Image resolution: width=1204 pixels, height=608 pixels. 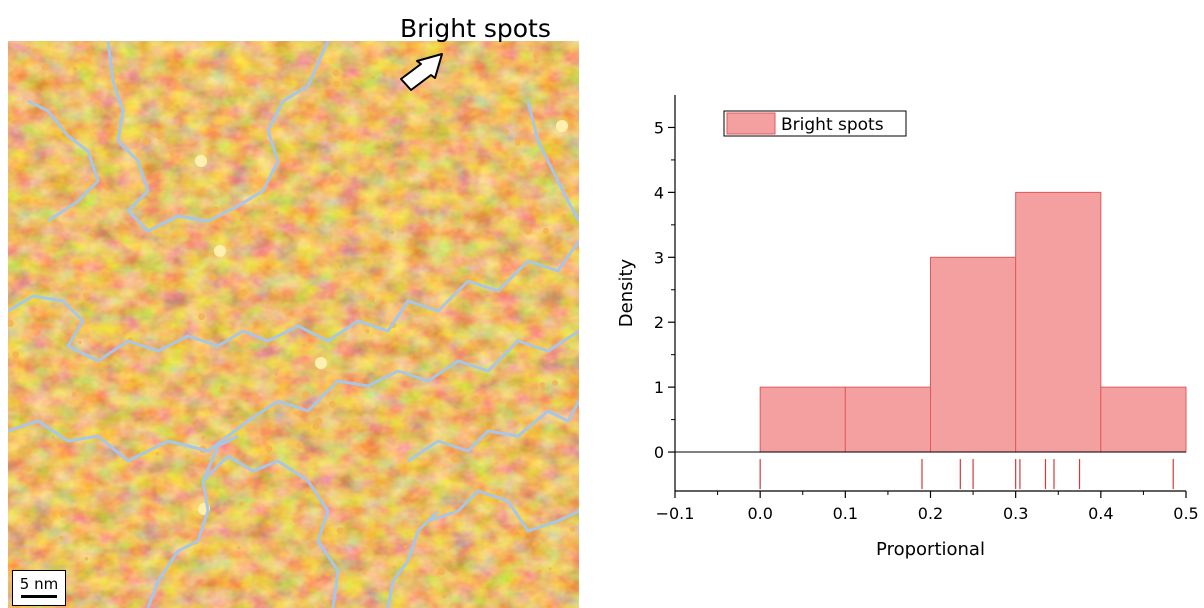 I want to click on y-tick-label: 4, so click(x=659, y=192).